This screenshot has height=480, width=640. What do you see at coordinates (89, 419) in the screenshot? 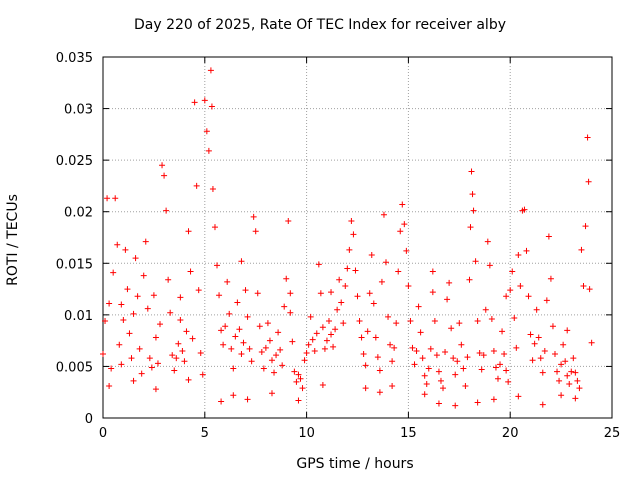
I see `y-tick-label: 0` at bounding box center [89, 419].